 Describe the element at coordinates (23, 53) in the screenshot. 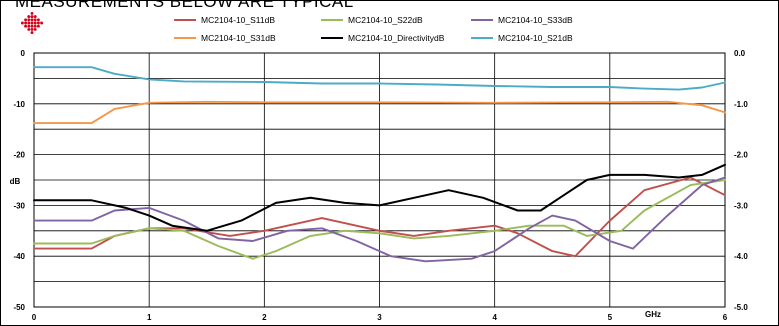

I see `y-tick-left: 0` at that location.